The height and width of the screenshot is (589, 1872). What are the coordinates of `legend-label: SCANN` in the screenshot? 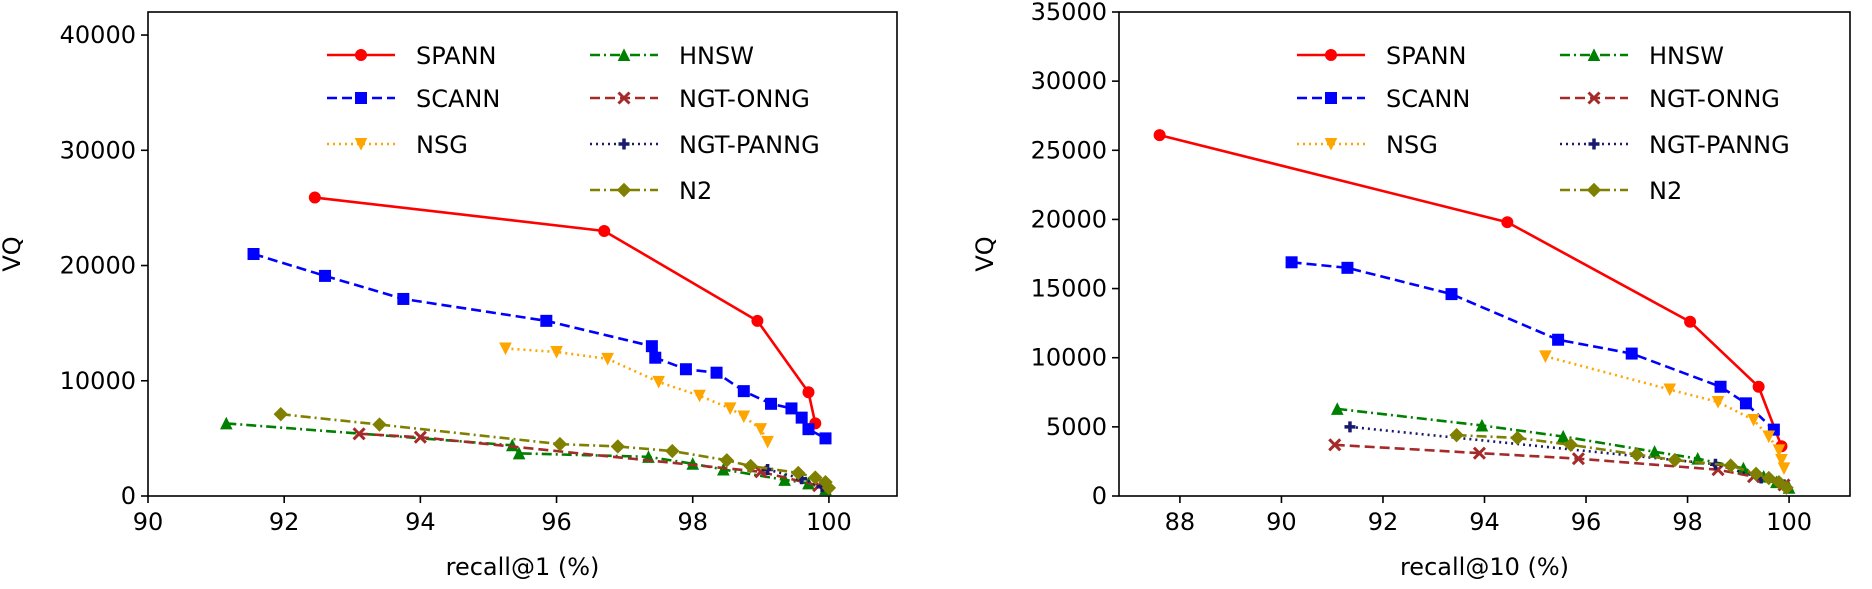 It's located at (1428, 99).